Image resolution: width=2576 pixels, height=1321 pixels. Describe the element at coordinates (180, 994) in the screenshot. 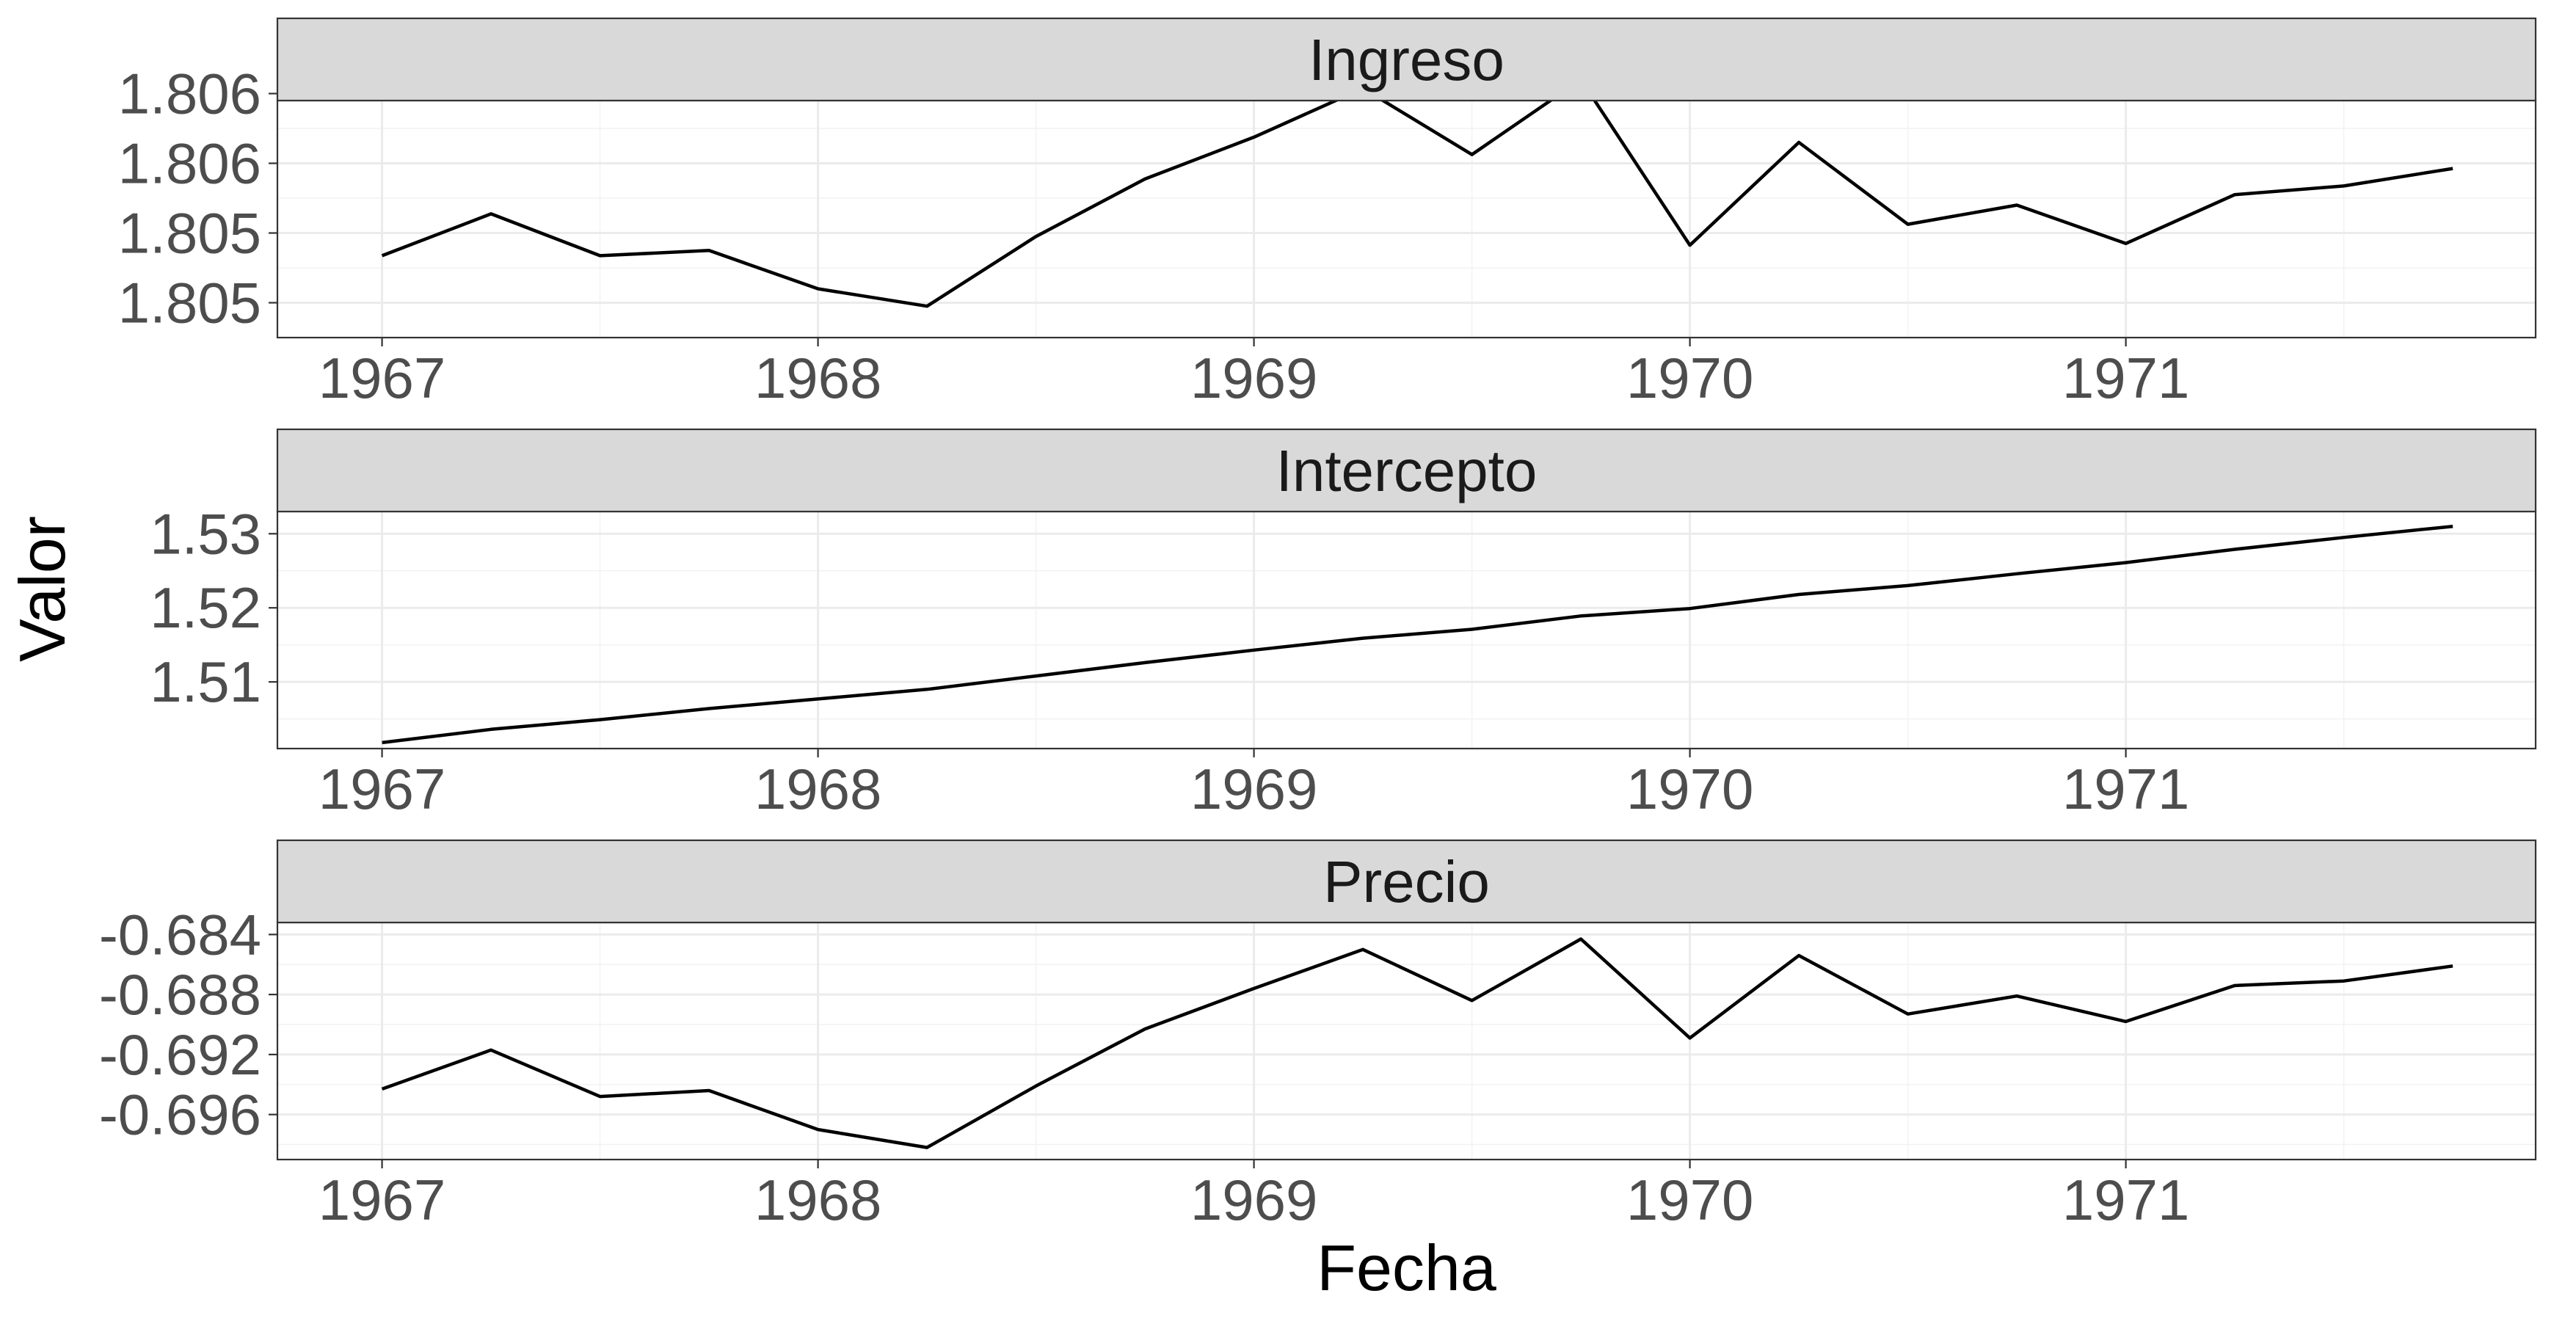

I see `y-tick-label: -0.688` at that location.